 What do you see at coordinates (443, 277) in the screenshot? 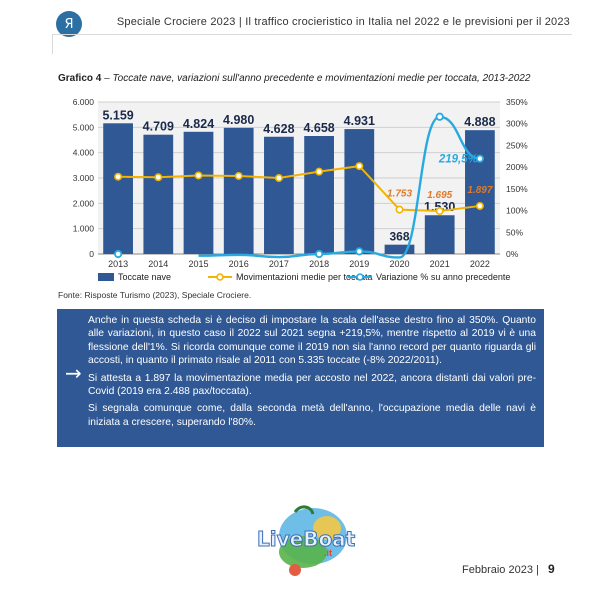
I see `legend-label-variazione: Variazione % su anno precedente` at bounding box center [443, 277].